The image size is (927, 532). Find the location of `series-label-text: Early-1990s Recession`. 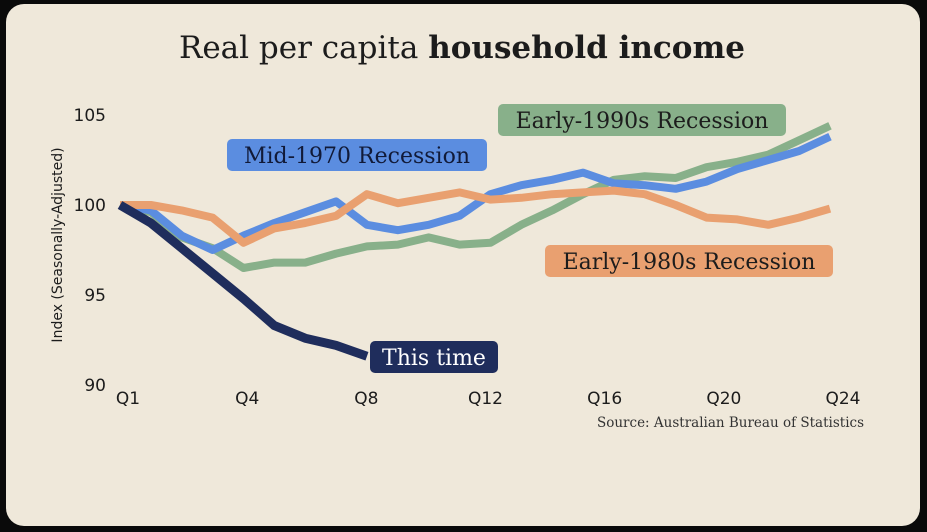

series-label-text: Early-1990s Recession is located at coordinates (642, 121).